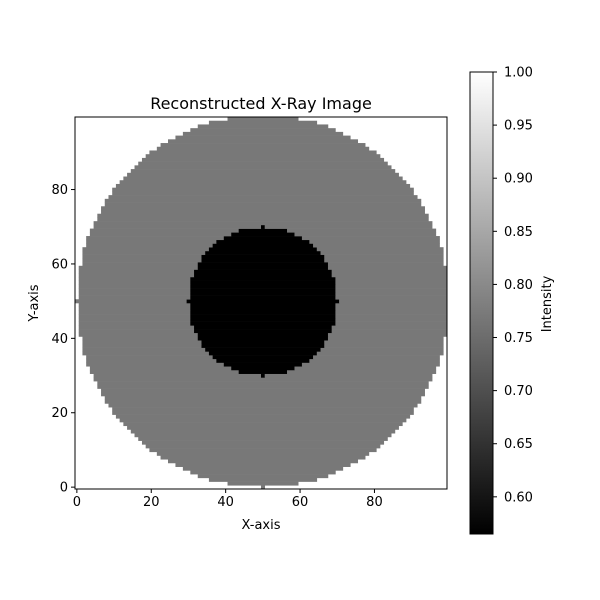 Image resolution: width=600 pixels, height=600 pixels. I want to click on colorbar-tick-label: 0.70, so click(518, 391).